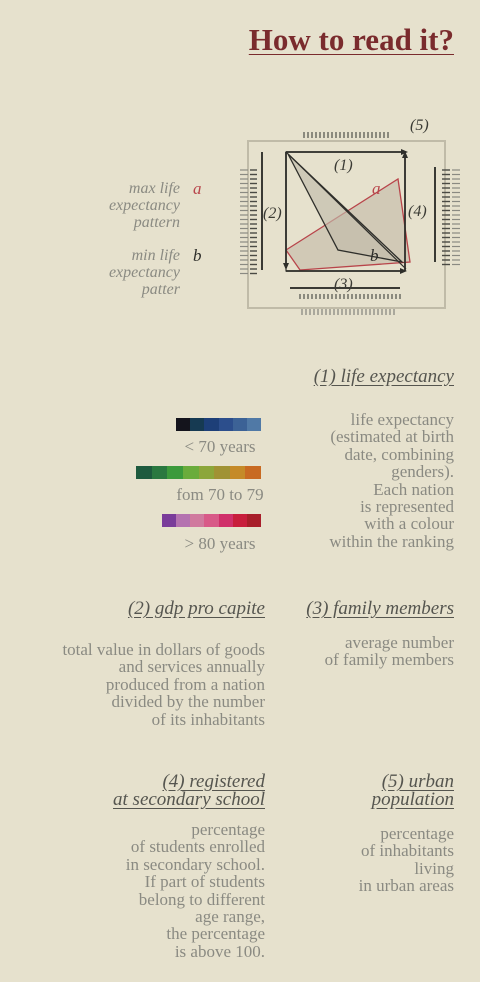 This screenshot has width=480, height=982. Describe the element at coordinates (351, 39) in the screenshot. I see `page-title: How to read it?` at that location.